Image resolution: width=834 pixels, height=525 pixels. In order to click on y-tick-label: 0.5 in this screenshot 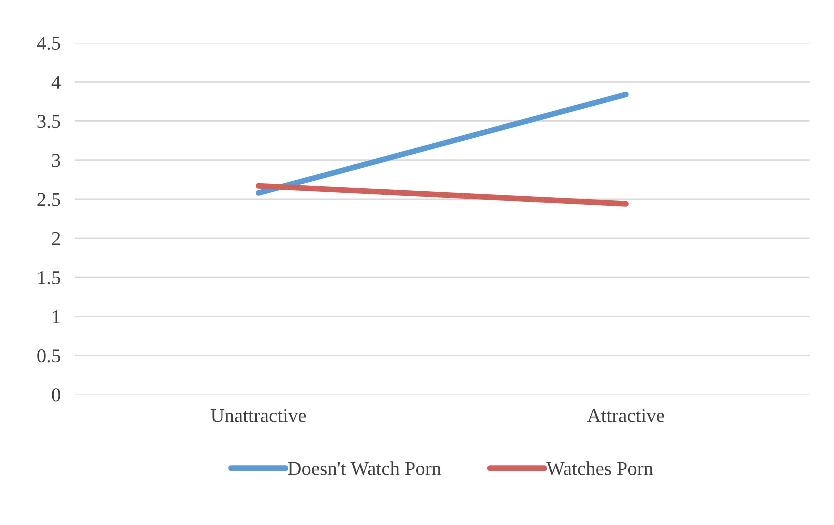, I will do `click(49, 356)`.